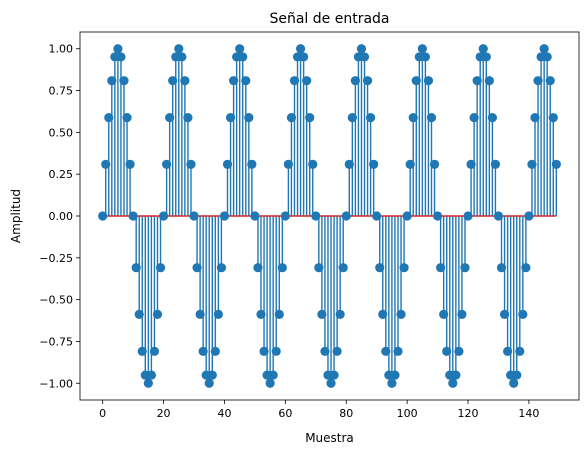 The width and height of the screenshot is (587, 460). I want to click on x-tick-label: 20, so click(164, 413).